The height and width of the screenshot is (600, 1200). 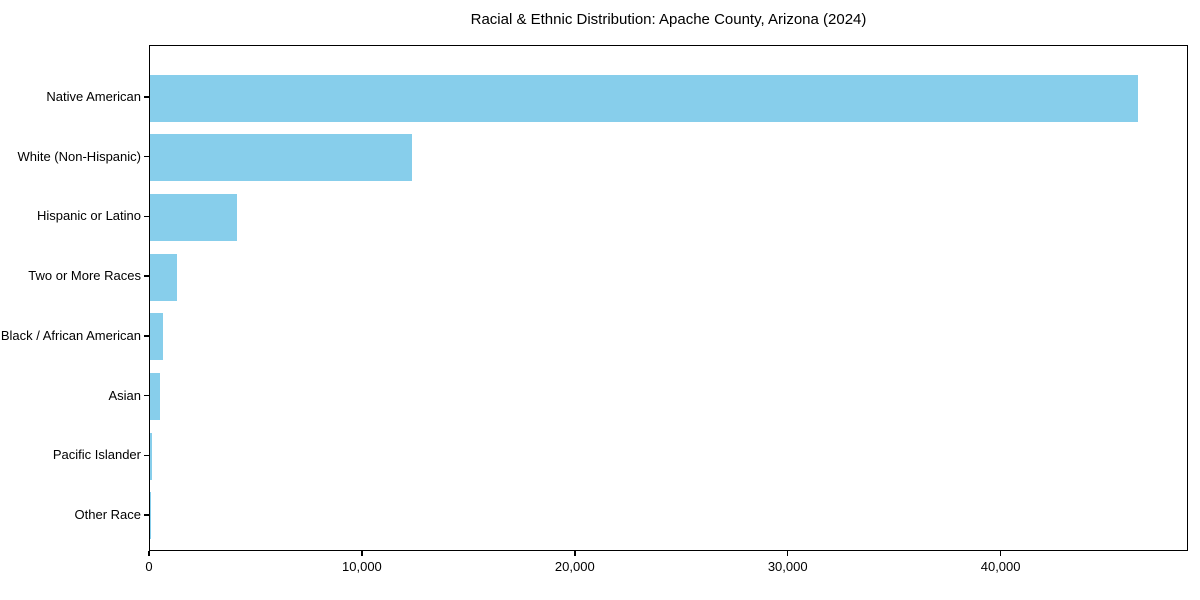 I want to click on bar-two-or-more-races, so click(x=163, y=277).